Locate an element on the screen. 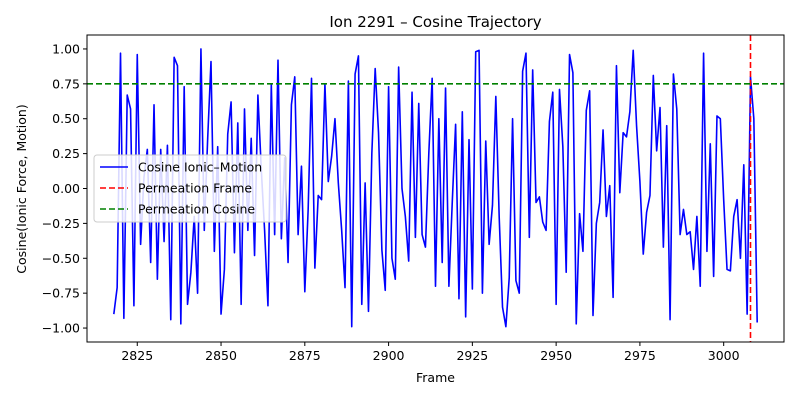 This screenshot has height=400, width=800. x-tick-label: 2850 is located at coordinates (221, 355).